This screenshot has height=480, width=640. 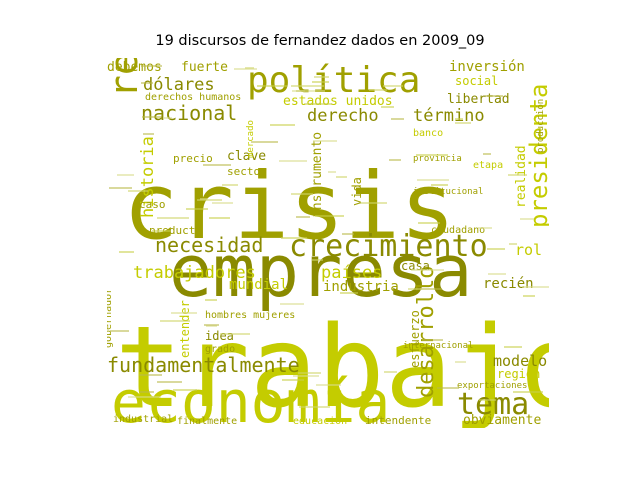 I want to click on word-11: necesidad, so click(x=209, y=245).